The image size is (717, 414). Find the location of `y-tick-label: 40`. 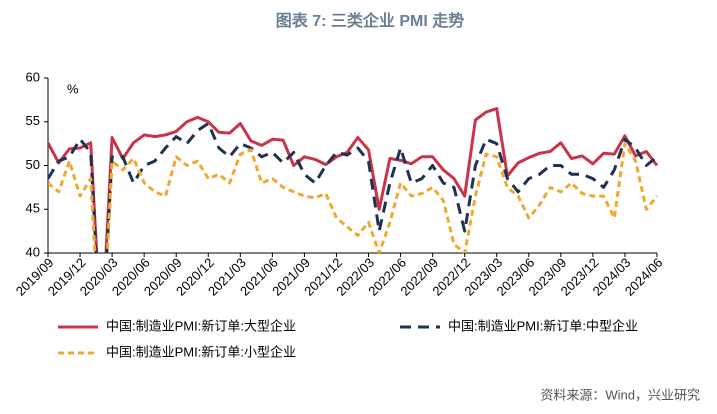

y-tick-label: 40 is located at coordinates (33, 251).